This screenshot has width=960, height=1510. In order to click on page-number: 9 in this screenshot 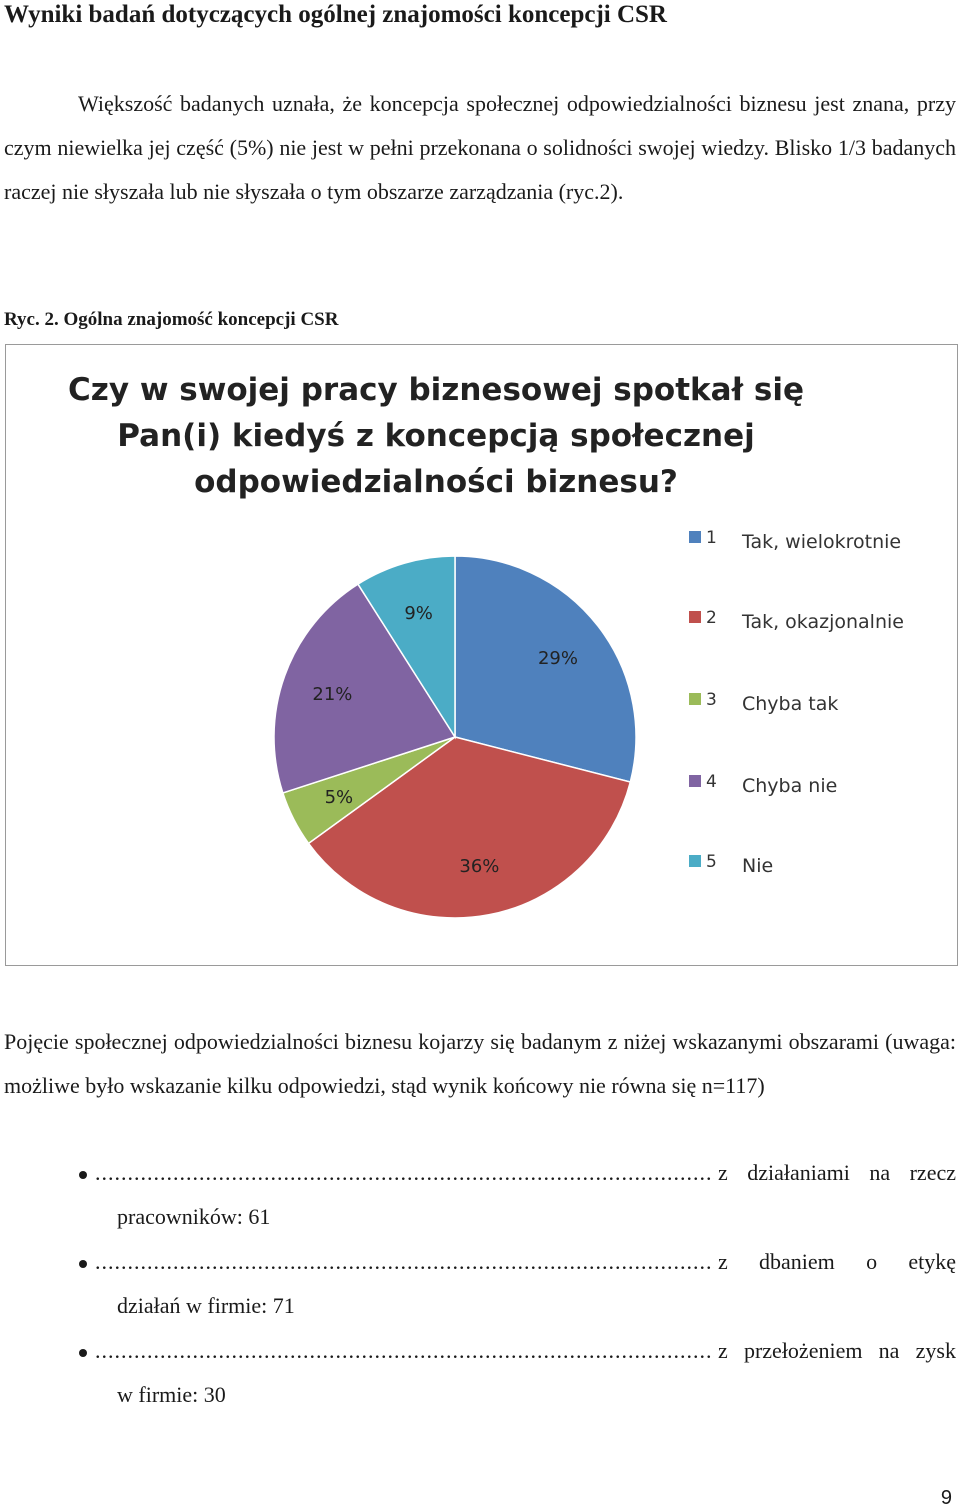, I will do `click(946, 1498)`.